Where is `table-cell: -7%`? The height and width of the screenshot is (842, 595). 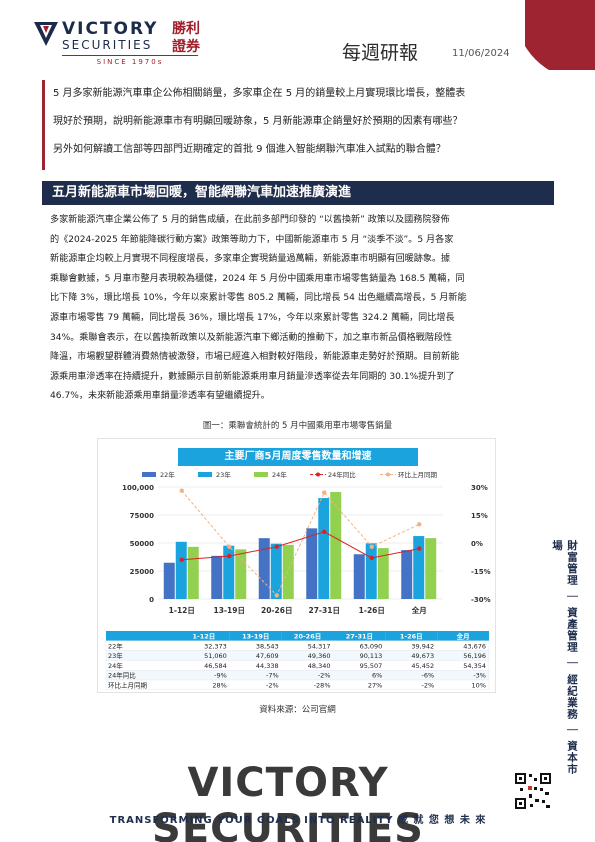 table-cell: -7% is located at coordinates (272, 676).